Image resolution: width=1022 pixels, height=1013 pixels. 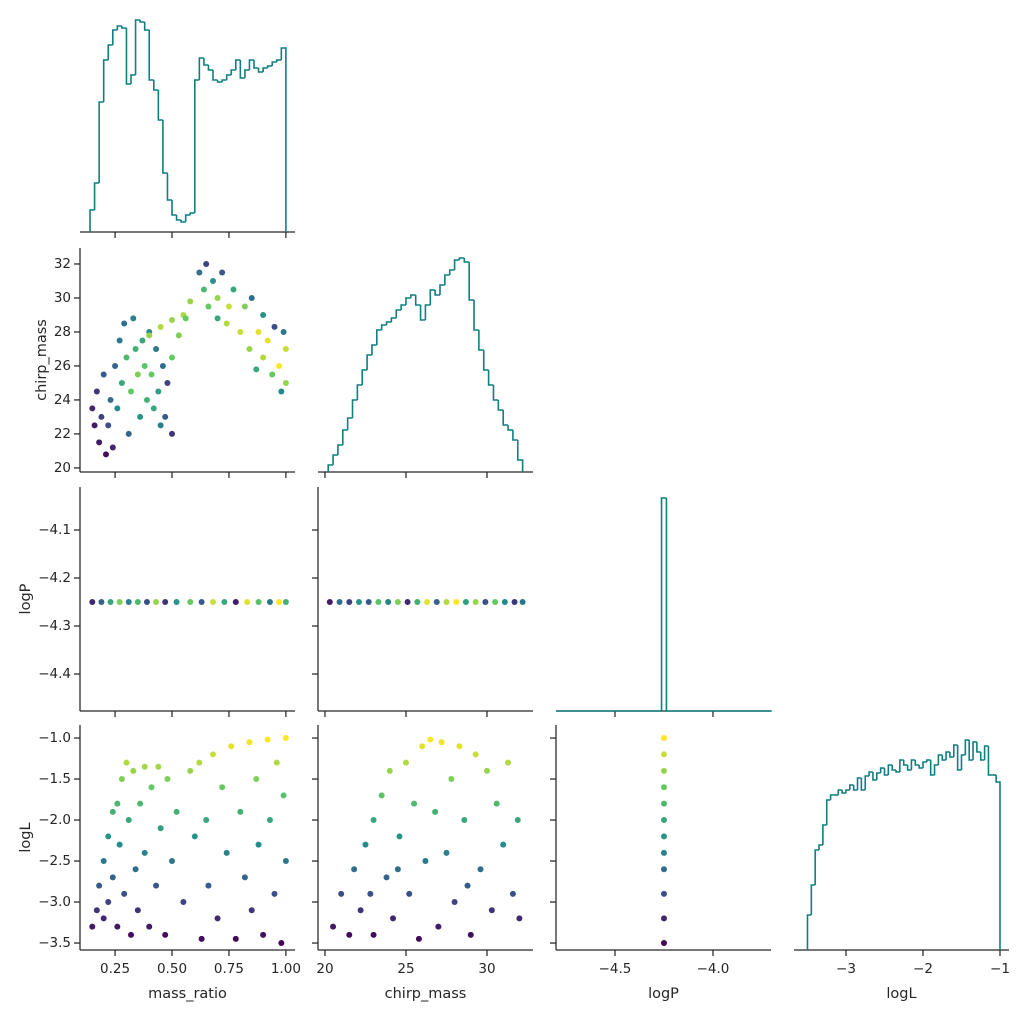 What do you see at coordinates (54, 779) in the screenshot?
I see `y-tick-label: −1.5` at bounding box center [54, 779].